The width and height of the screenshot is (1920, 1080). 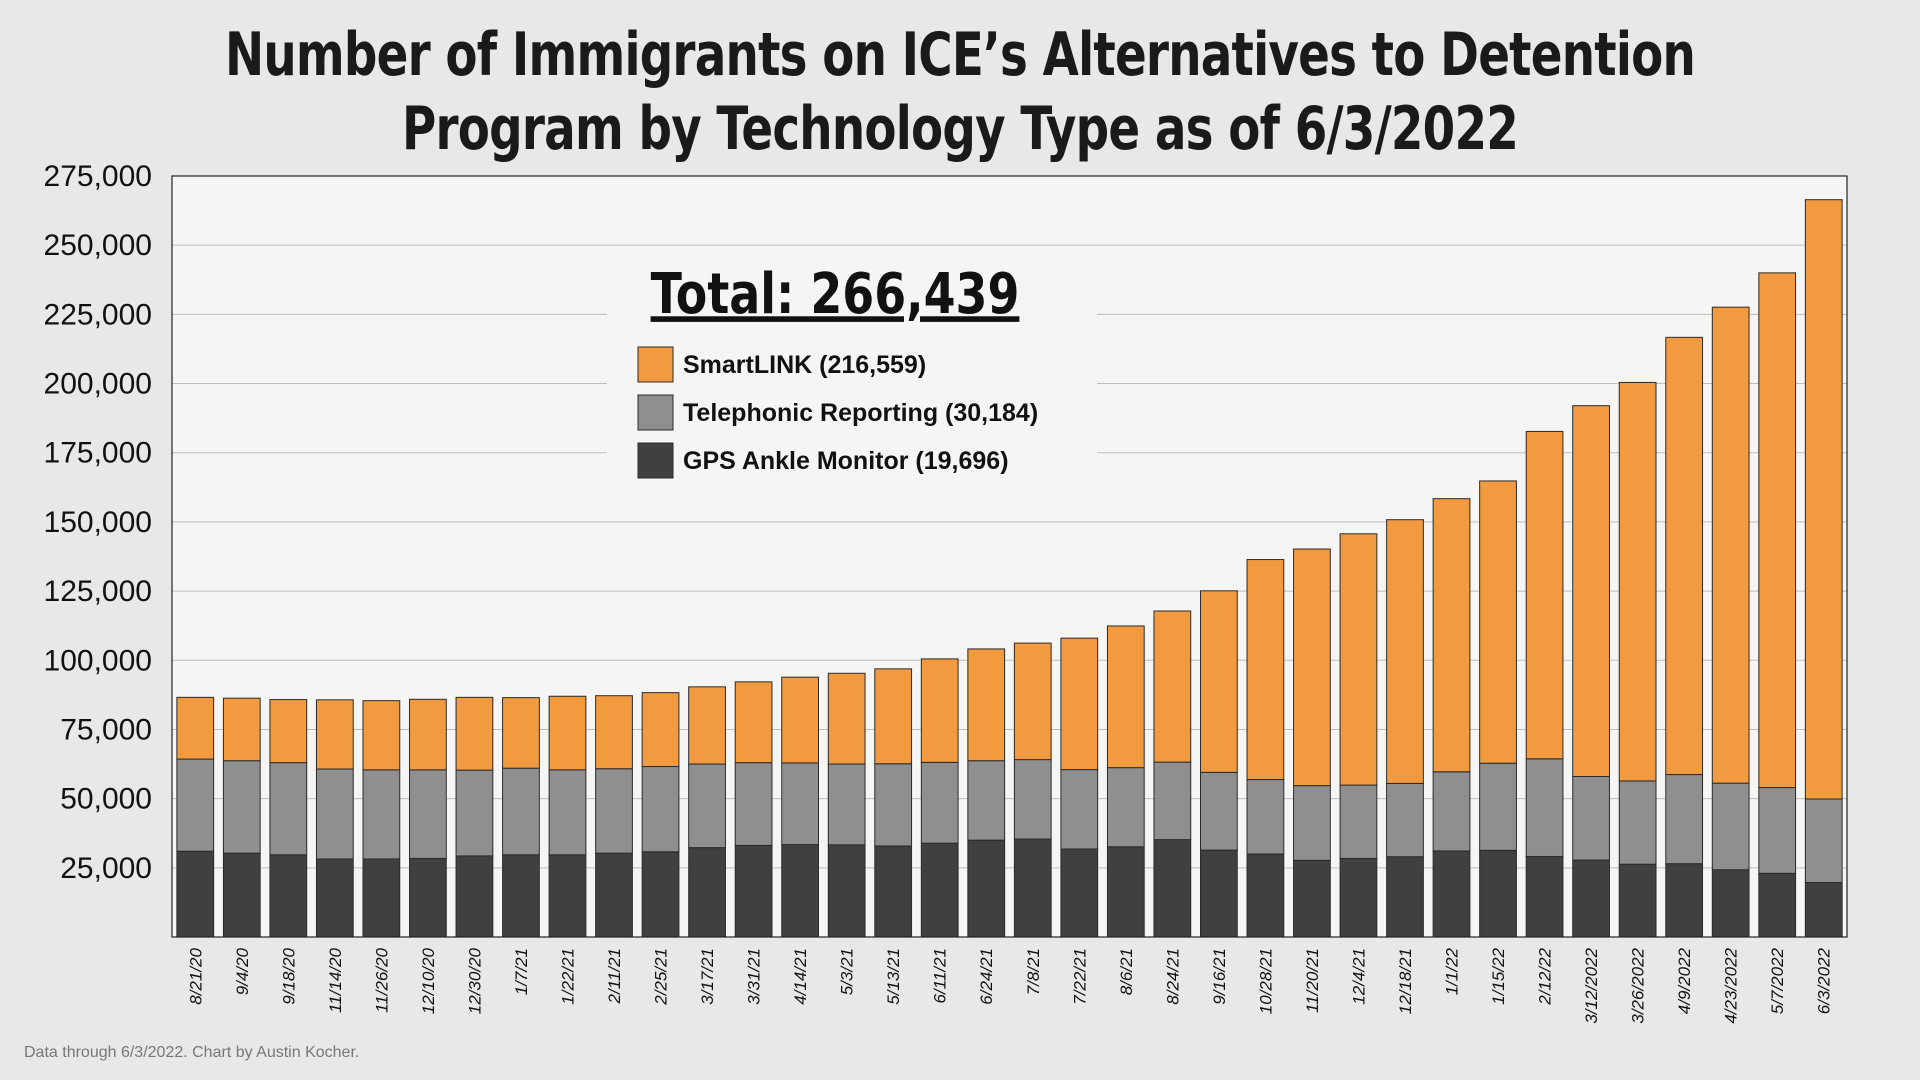 I want to click on x-tick-label: 3/31/21, so click(x=754, y=976).